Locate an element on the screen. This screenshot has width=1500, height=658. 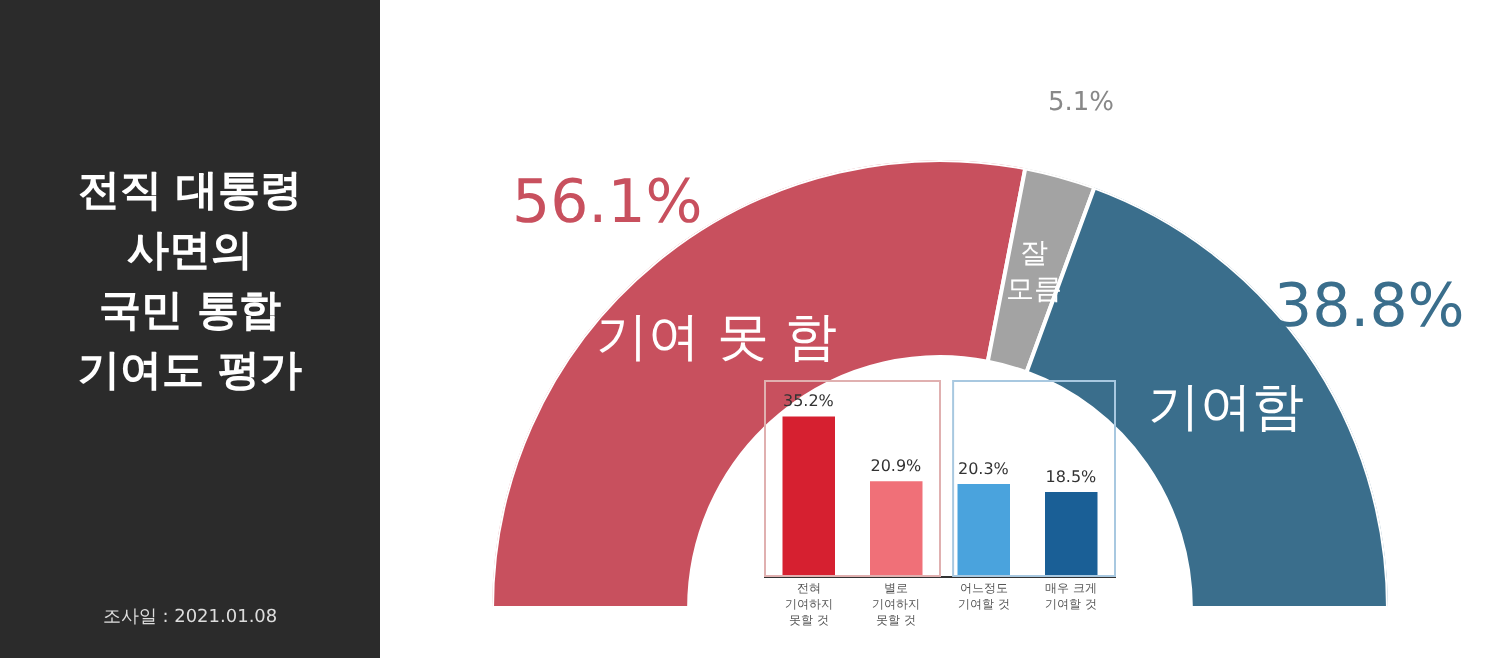
data-label: 56.1% is located at coordinates (607, 203).